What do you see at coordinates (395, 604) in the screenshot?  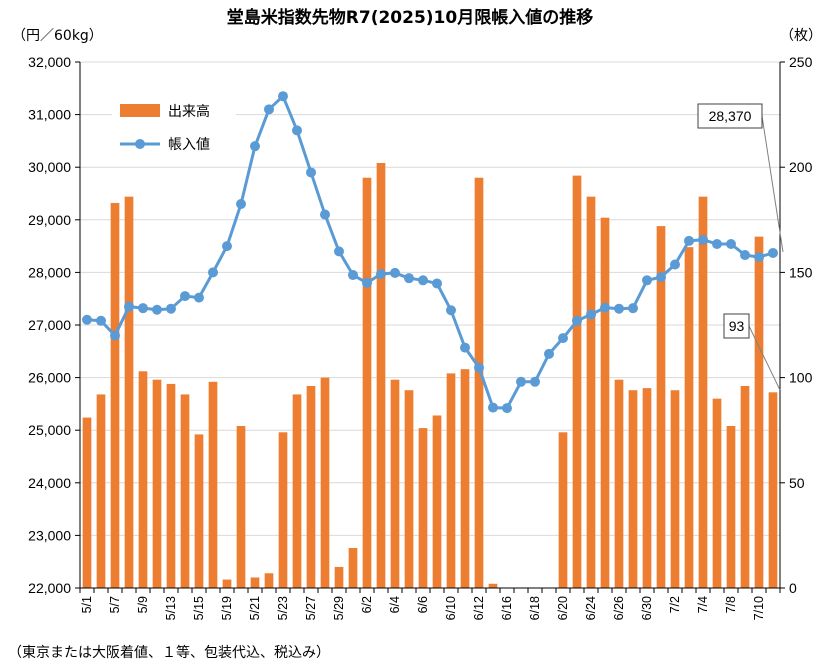 I see `x-tick-label: 6/4` at bounding box center [395, 604].